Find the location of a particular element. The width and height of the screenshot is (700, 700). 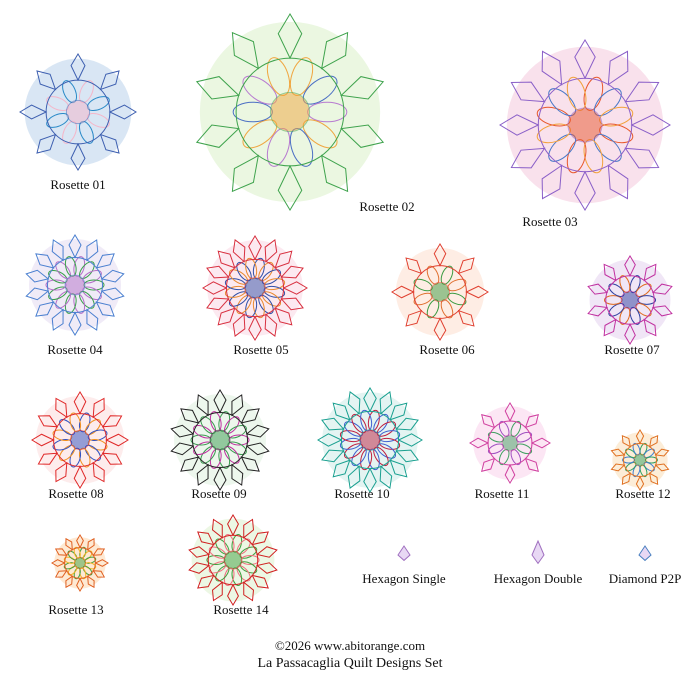

design-label: Rosette 07 is located at coordinates (632, 349).